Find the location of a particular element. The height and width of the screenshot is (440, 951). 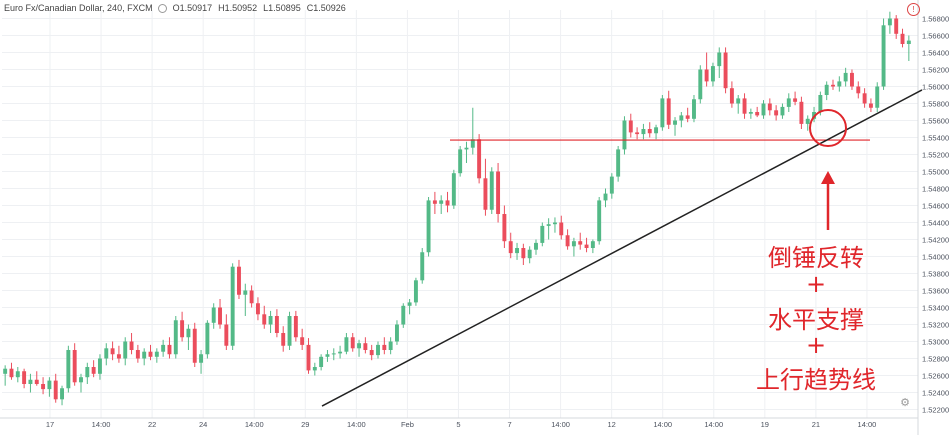

y-tick-label: 1.55600 is located at coordinates (935, 121).